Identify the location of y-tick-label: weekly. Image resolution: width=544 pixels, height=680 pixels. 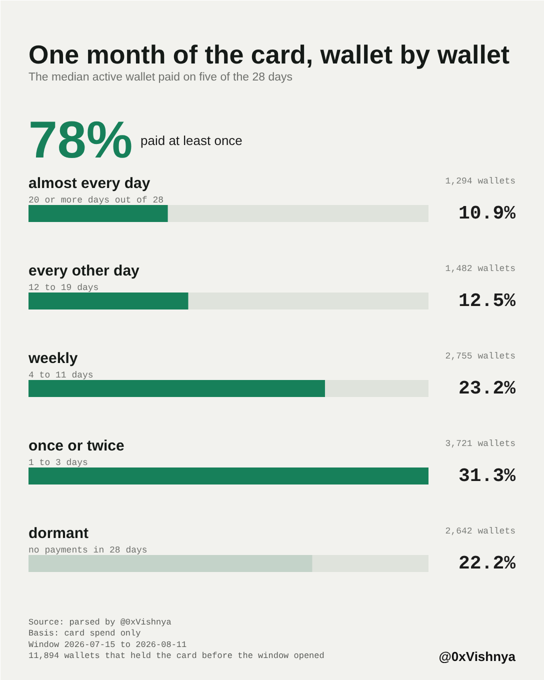
(53, 358).